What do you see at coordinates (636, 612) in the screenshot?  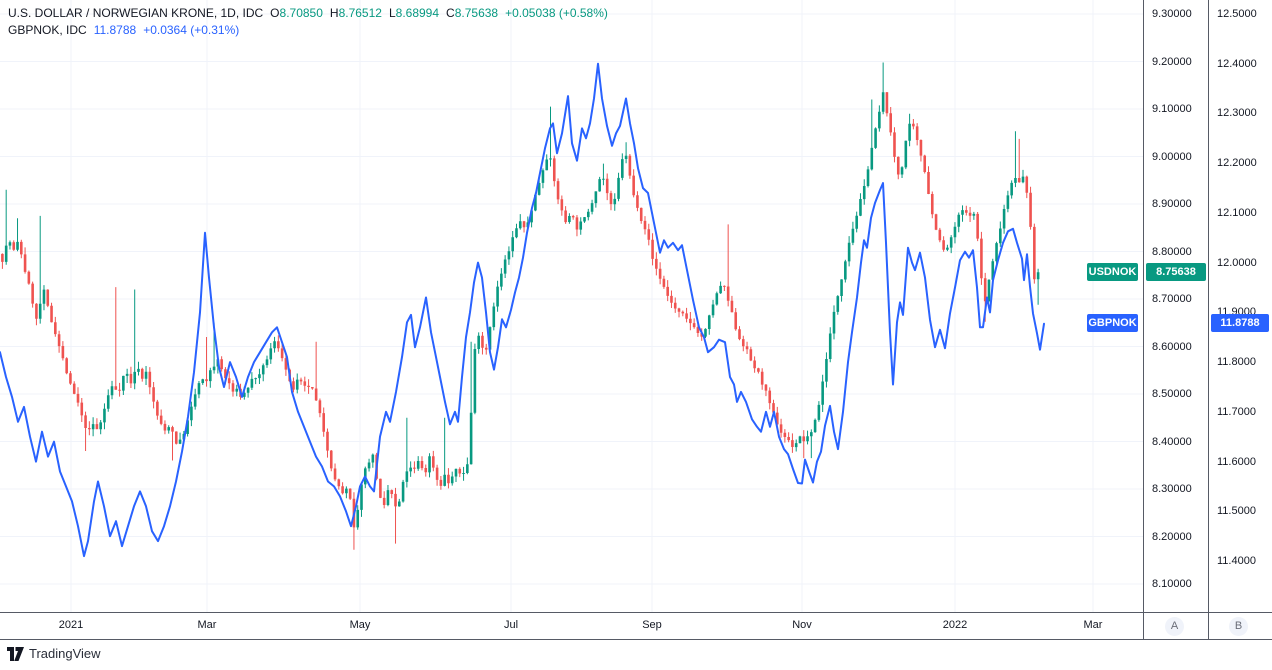 I see `time-axis-border` at bounding box center [636, 612].